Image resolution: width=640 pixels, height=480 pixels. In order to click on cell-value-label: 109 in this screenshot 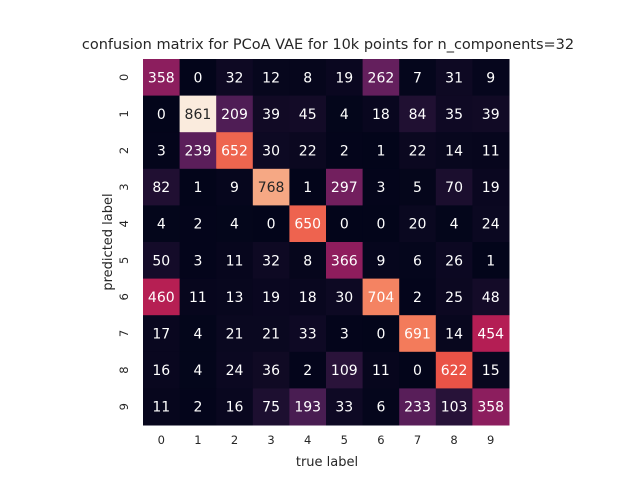, I will do `click(344, 371)`.